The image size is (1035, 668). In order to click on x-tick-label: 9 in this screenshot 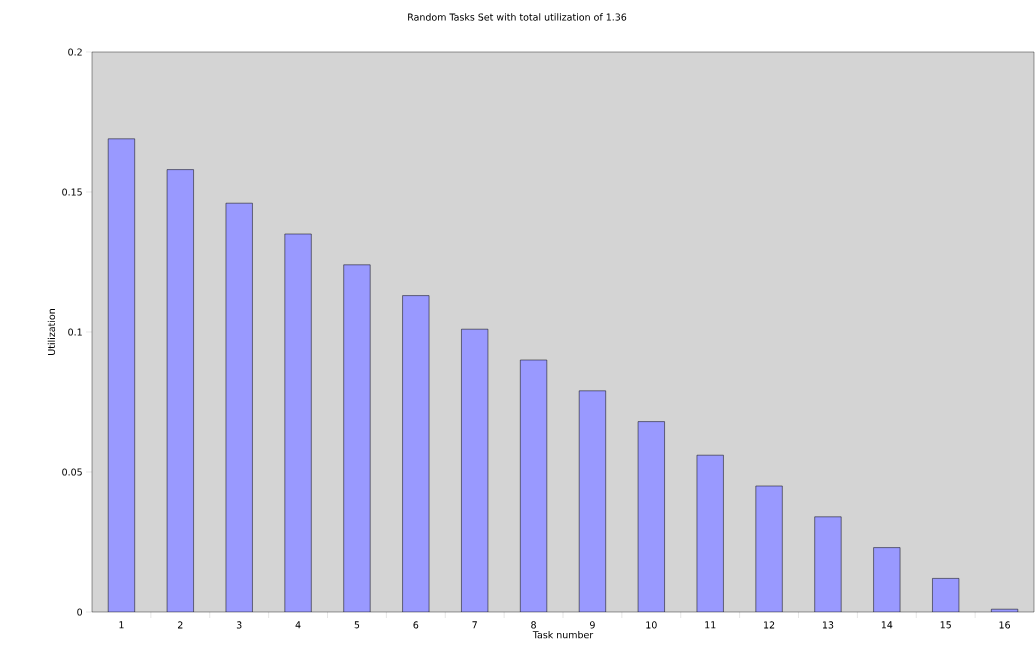, I will do `click(592, 625)`.